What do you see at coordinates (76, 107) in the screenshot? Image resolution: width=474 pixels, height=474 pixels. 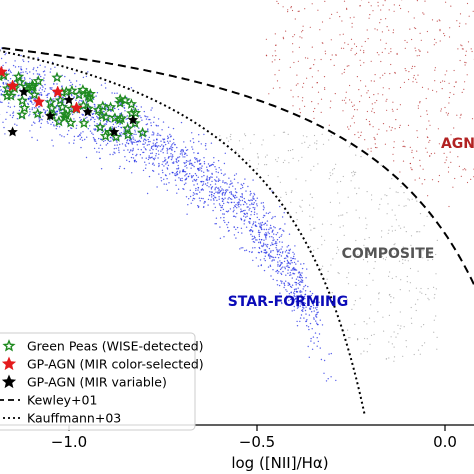 I see `gp-agn-color-star` at bounding box center [76, 107].